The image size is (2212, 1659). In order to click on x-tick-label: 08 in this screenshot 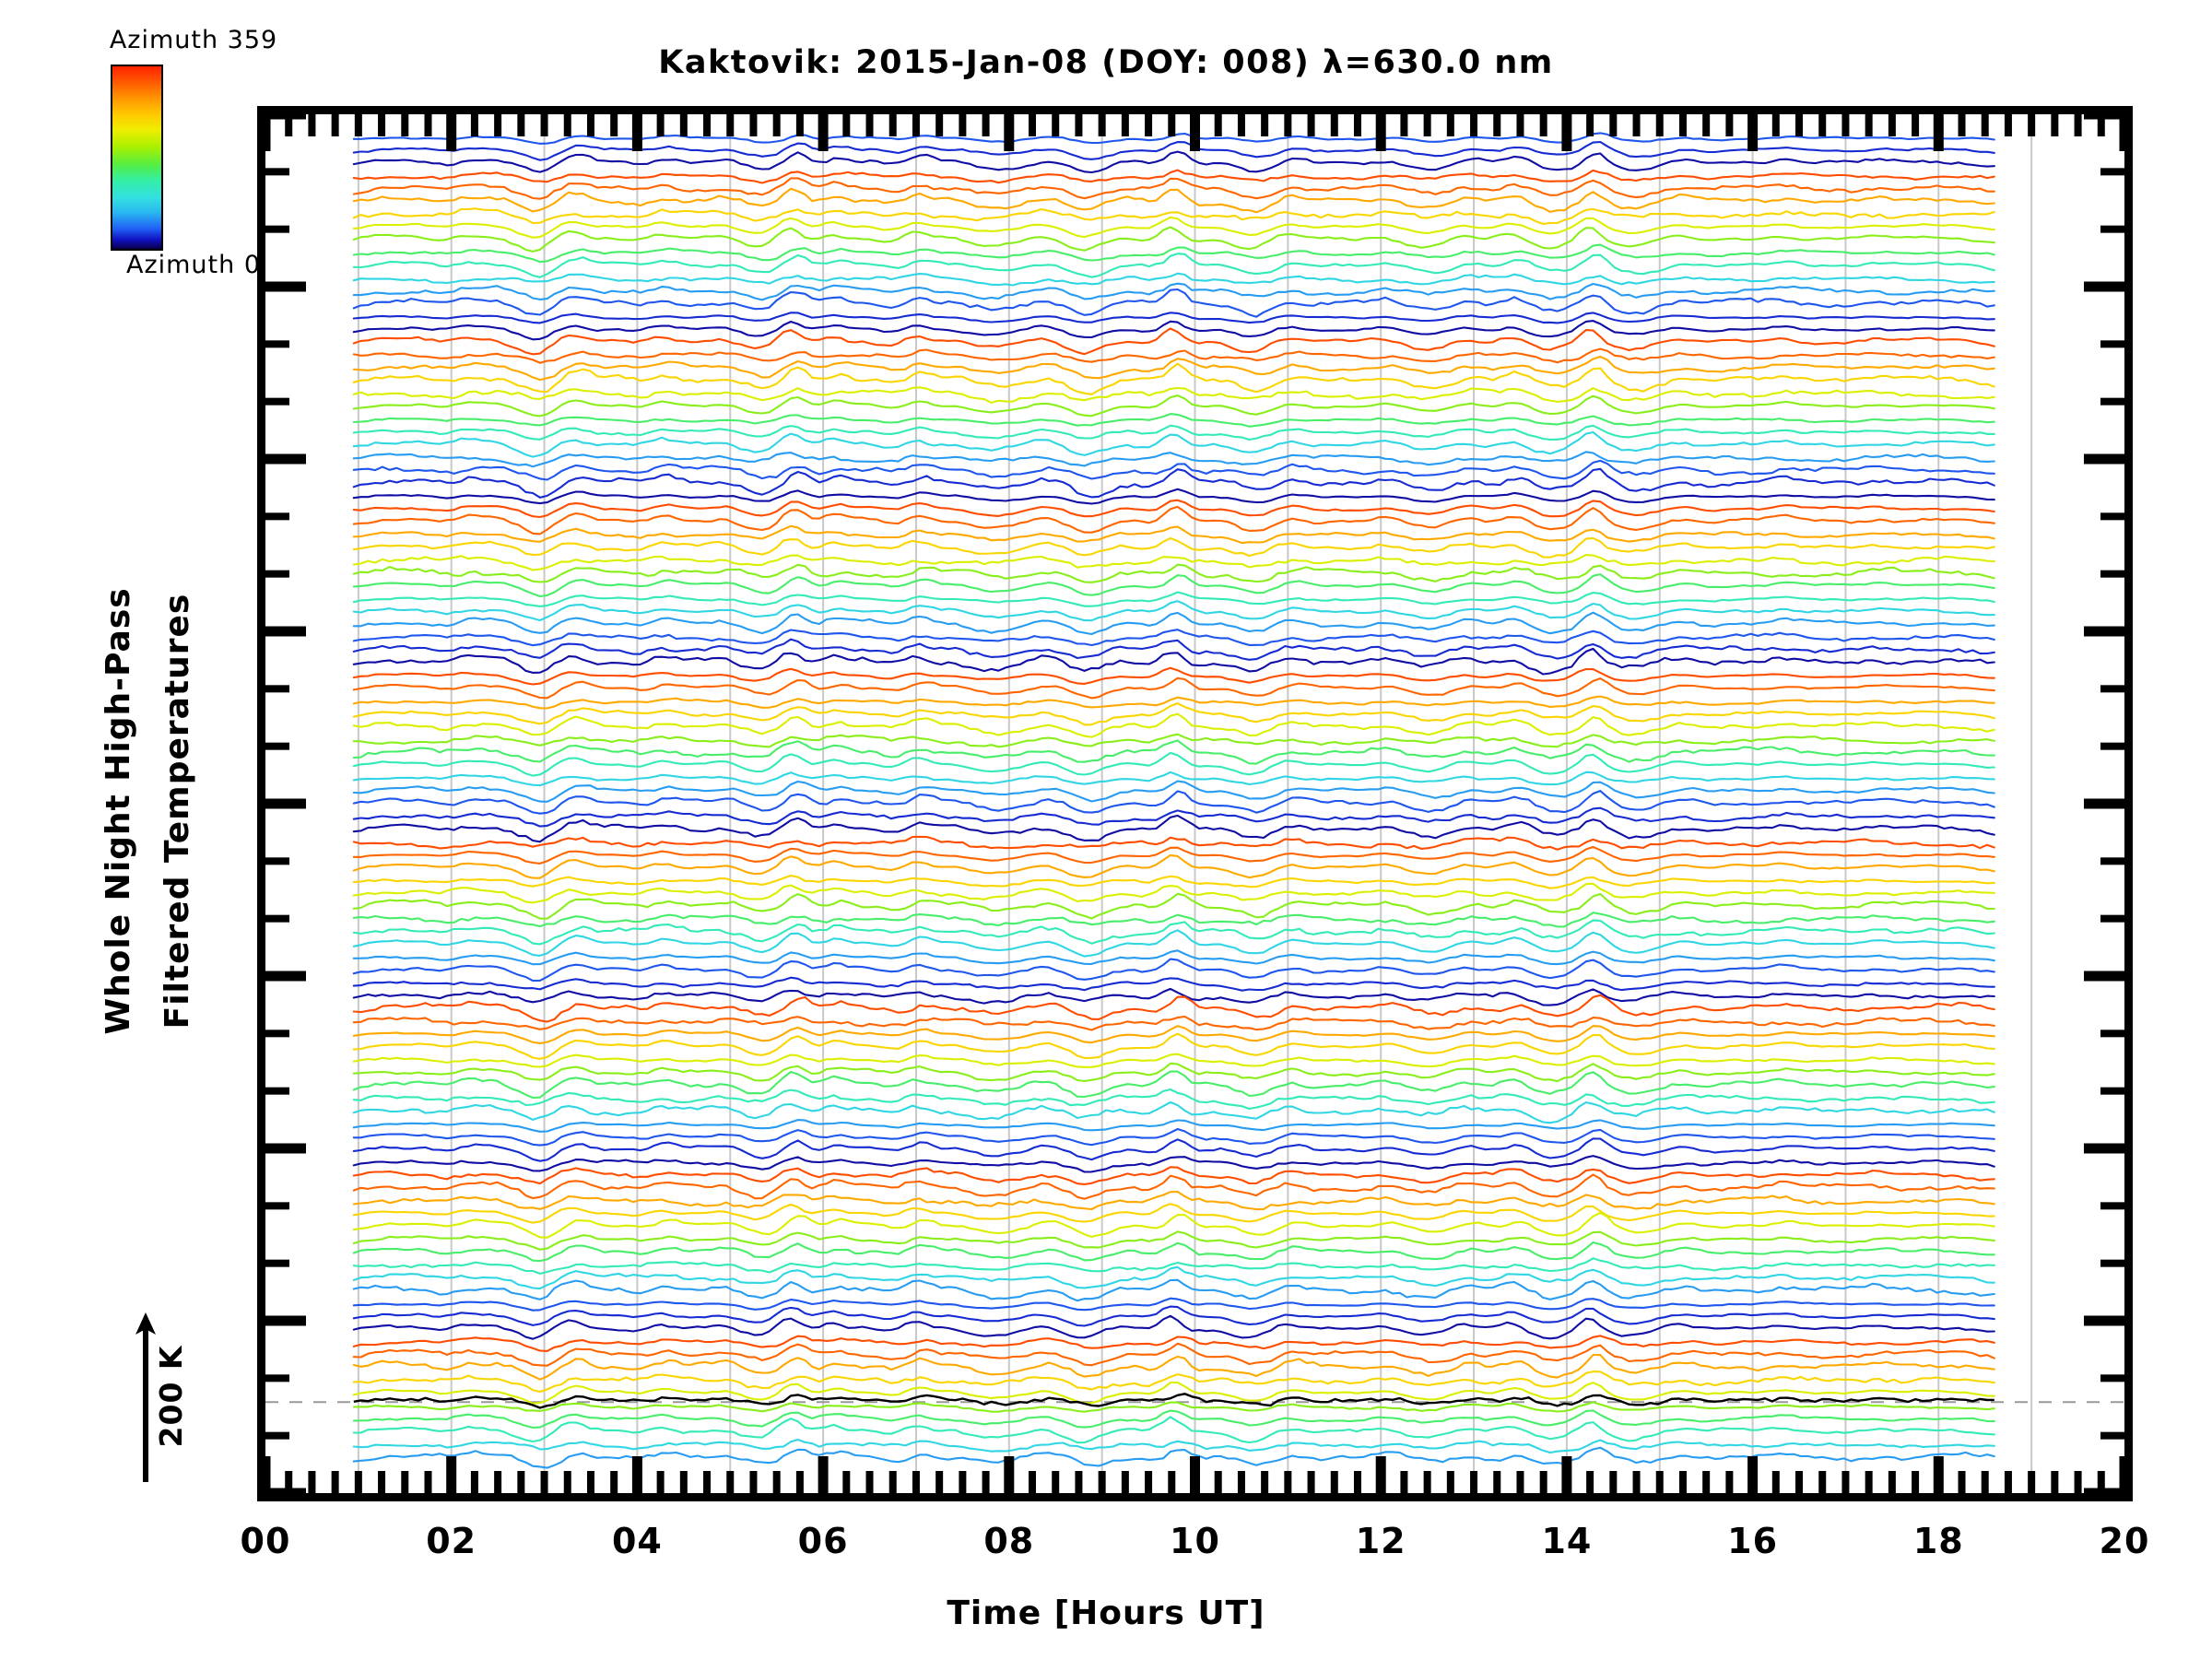, I will do `click(1009, 1541)`.